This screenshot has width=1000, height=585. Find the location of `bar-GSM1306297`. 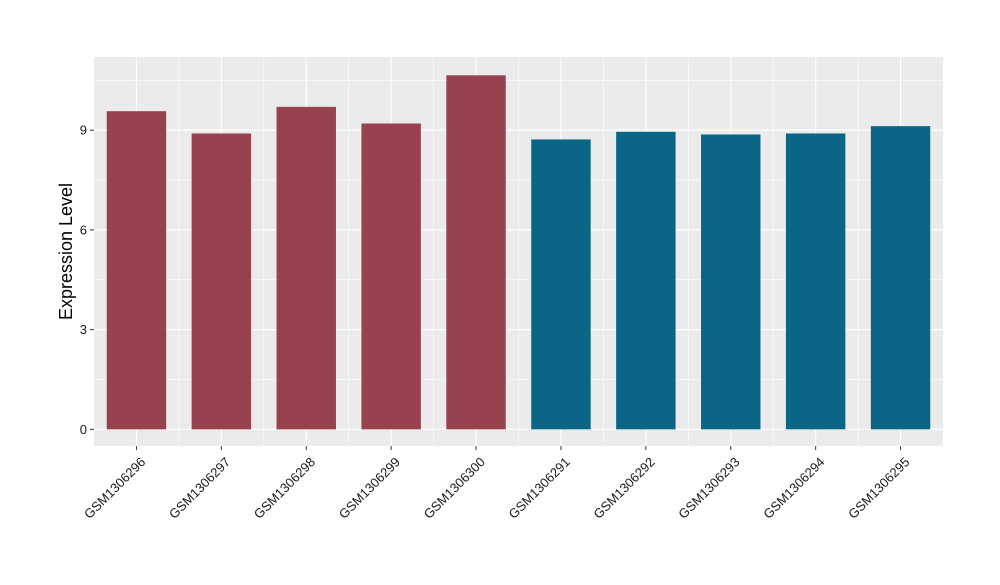

bar-GSM1306297 is located at coordinates (221, 281).